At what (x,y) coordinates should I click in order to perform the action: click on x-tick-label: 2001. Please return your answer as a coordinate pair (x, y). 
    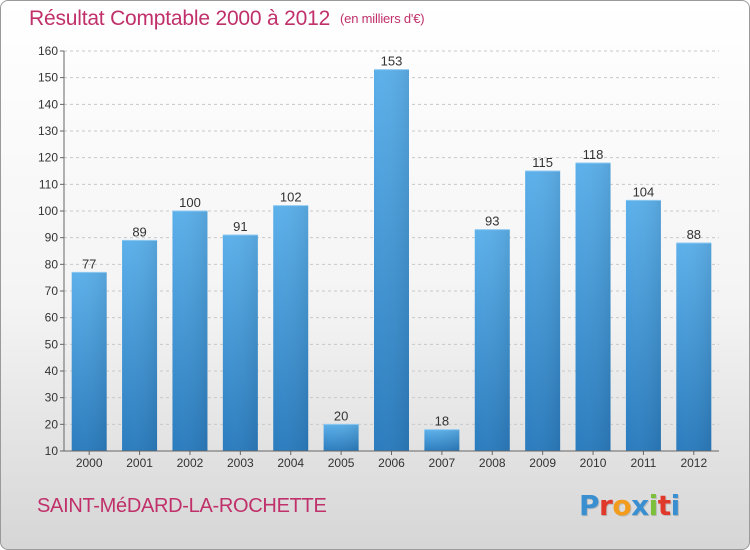
    Looking at the image, I should click on (139, 463).